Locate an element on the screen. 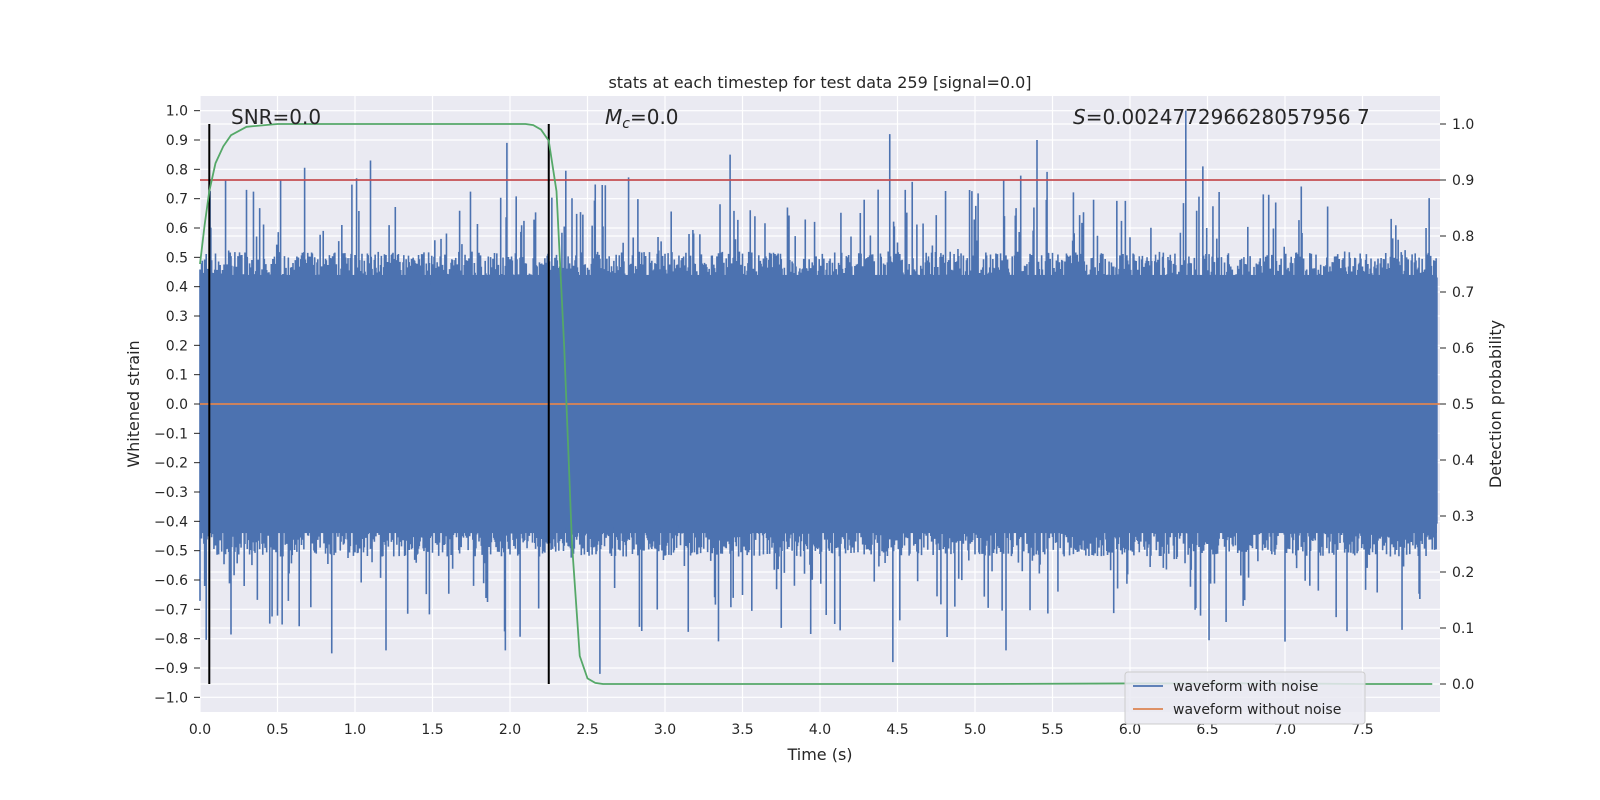  y-right-tick-label: 0.8 is located at coordinates (1463, 237).